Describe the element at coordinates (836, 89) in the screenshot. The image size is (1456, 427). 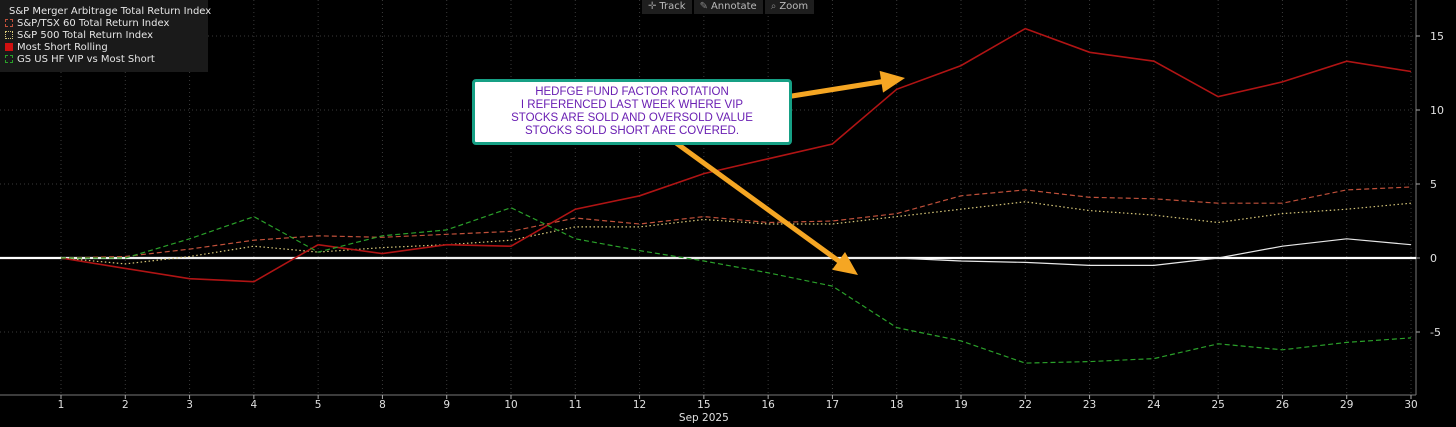
I see `arrow-to-most-short` at that location.